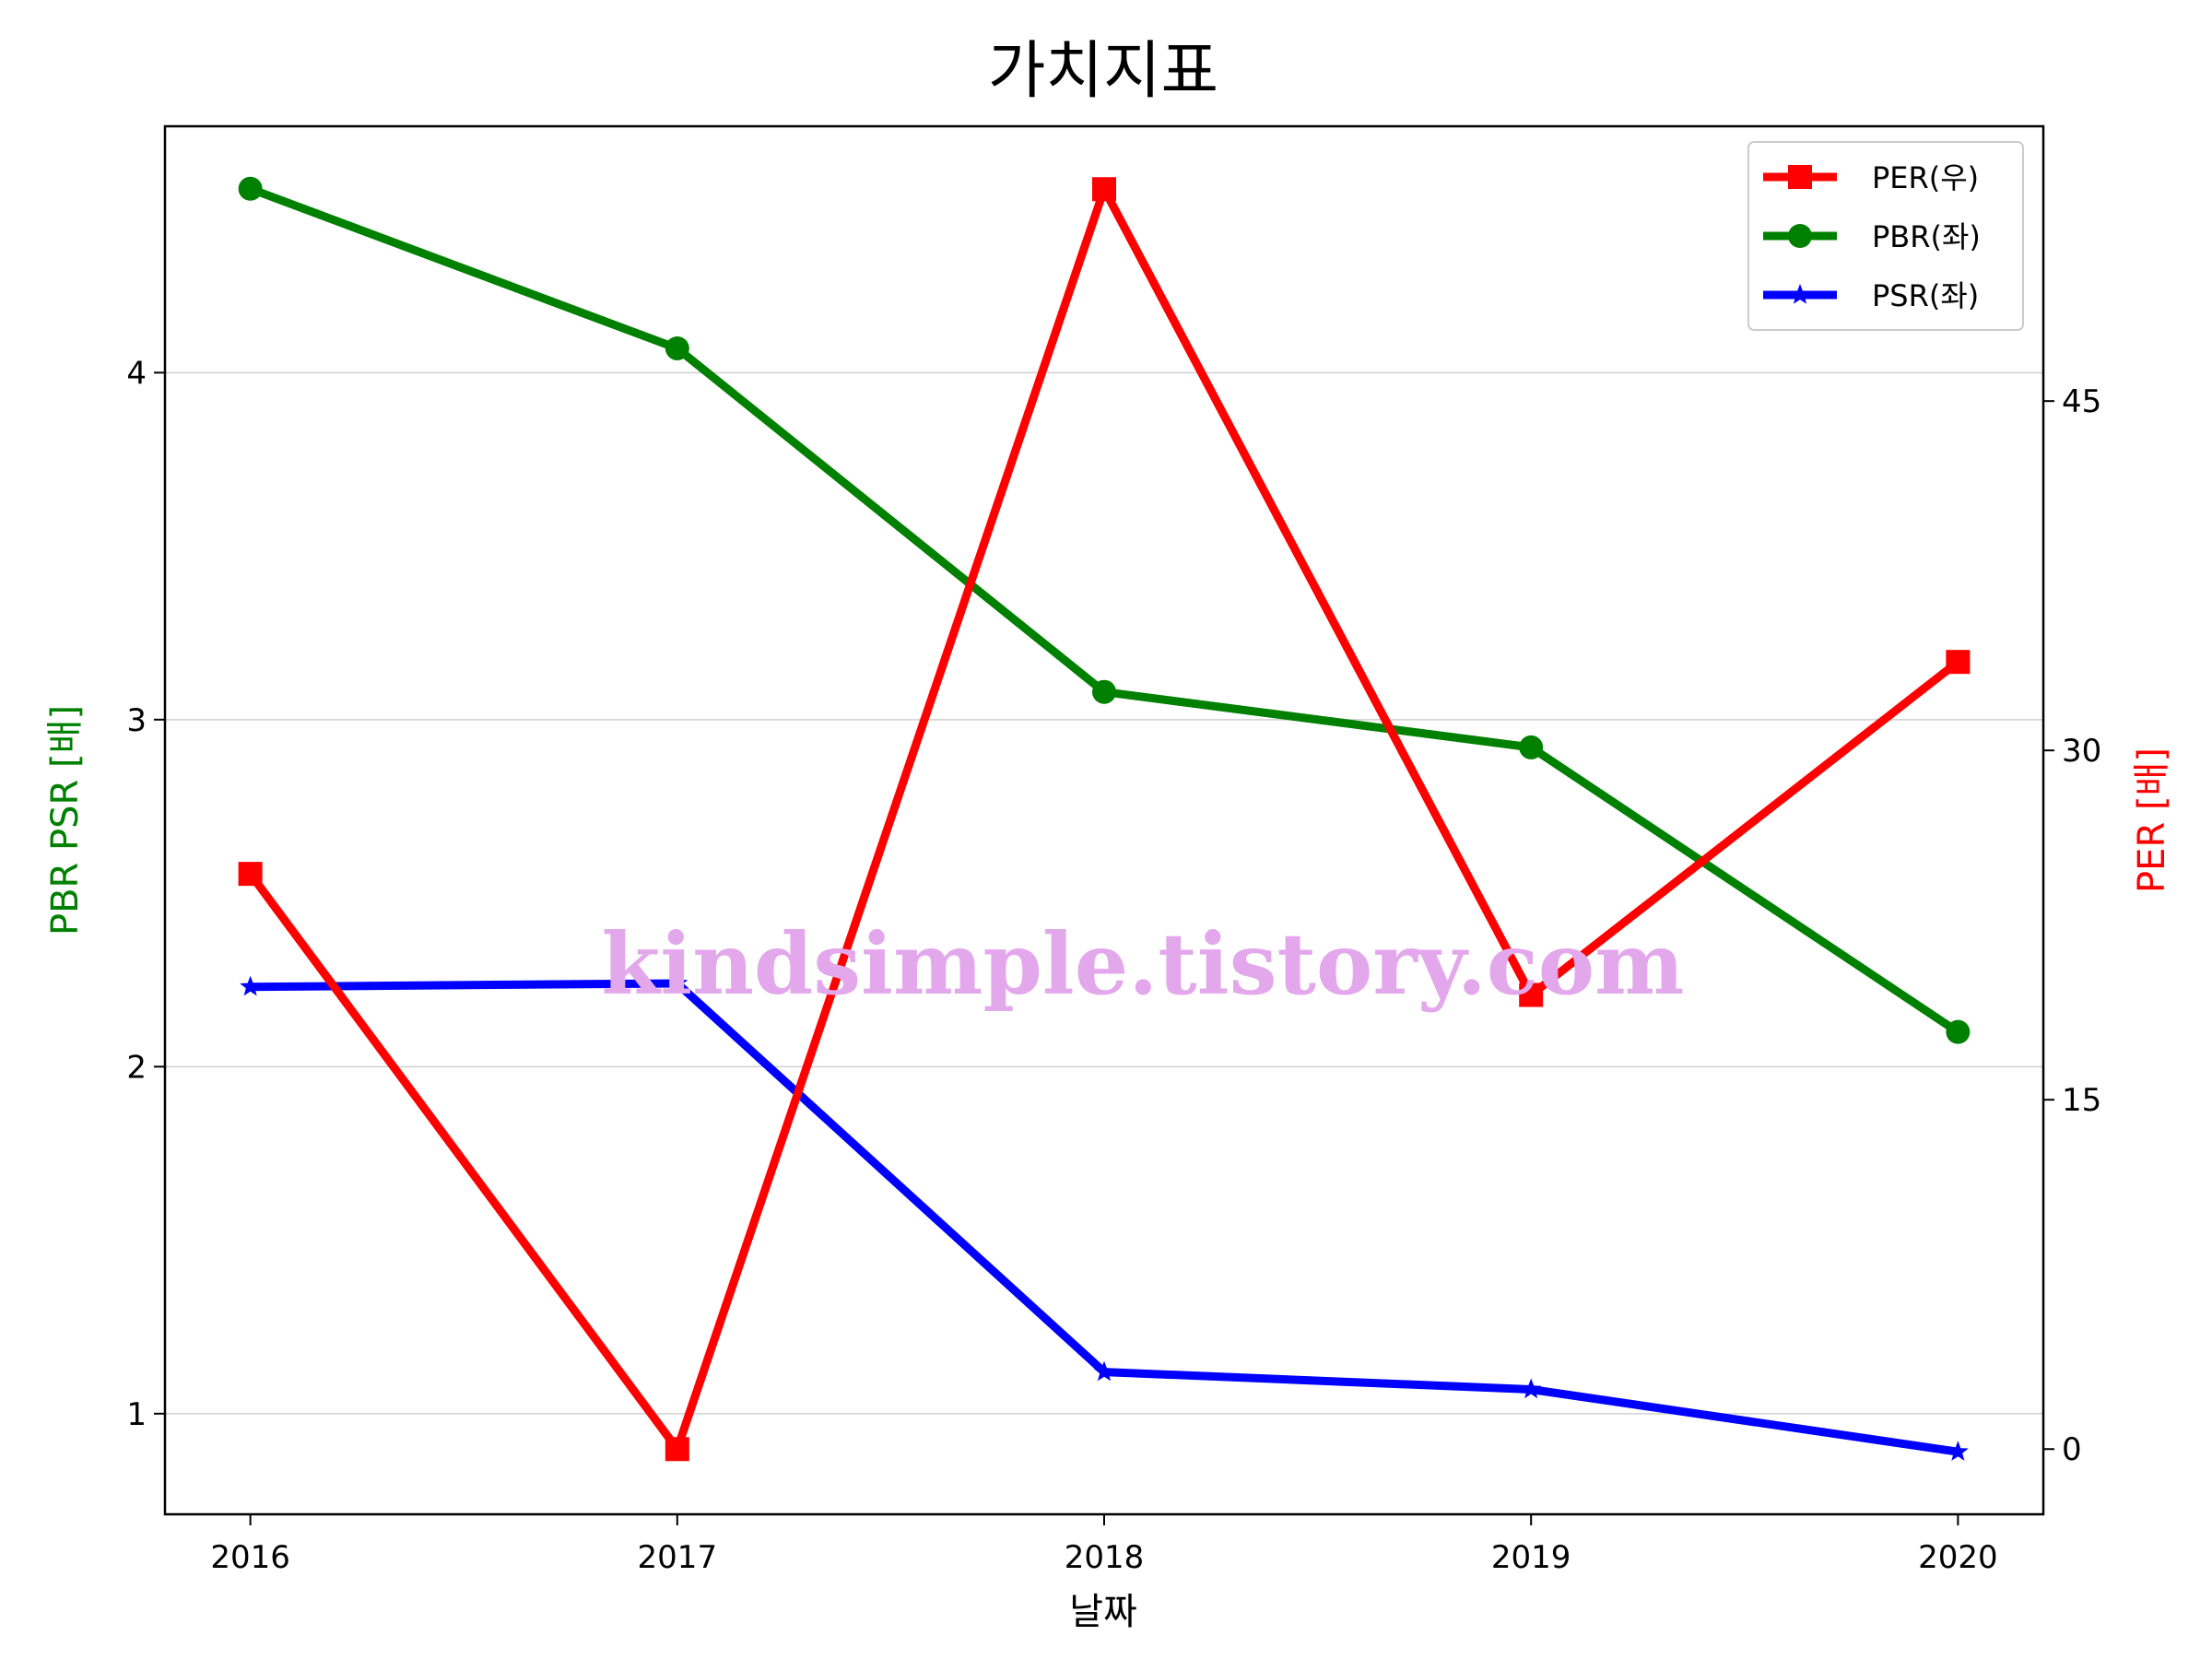  I want to click on chart-title: 가치지표, so click(1103, 71).